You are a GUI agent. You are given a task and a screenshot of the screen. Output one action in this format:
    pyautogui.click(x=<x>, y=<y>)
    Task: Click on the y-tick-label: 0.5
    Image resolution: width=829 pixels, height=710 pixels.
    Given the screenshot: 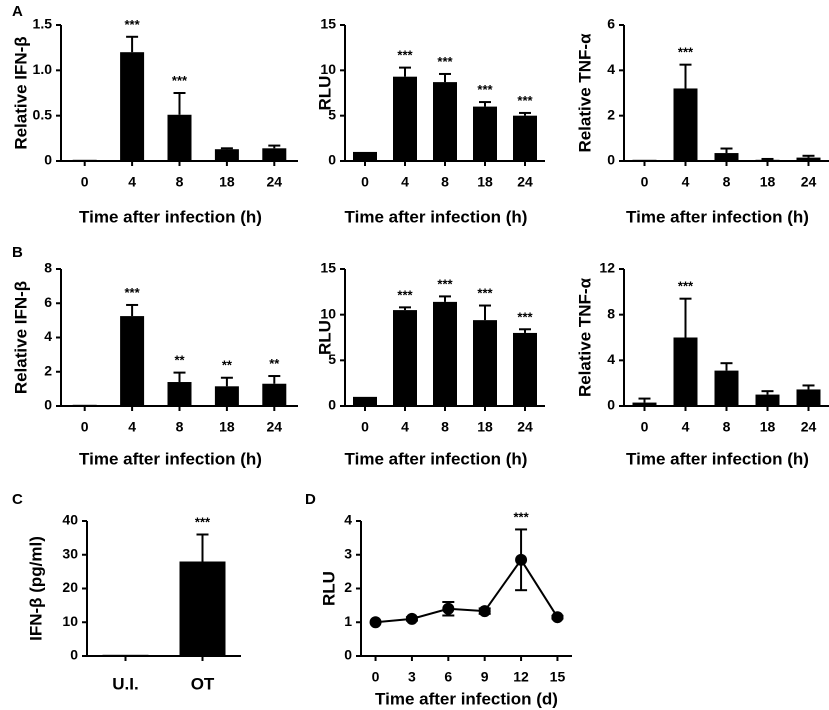 What is the action you would take?
    pyautogui.click(x=43, y=114)
    